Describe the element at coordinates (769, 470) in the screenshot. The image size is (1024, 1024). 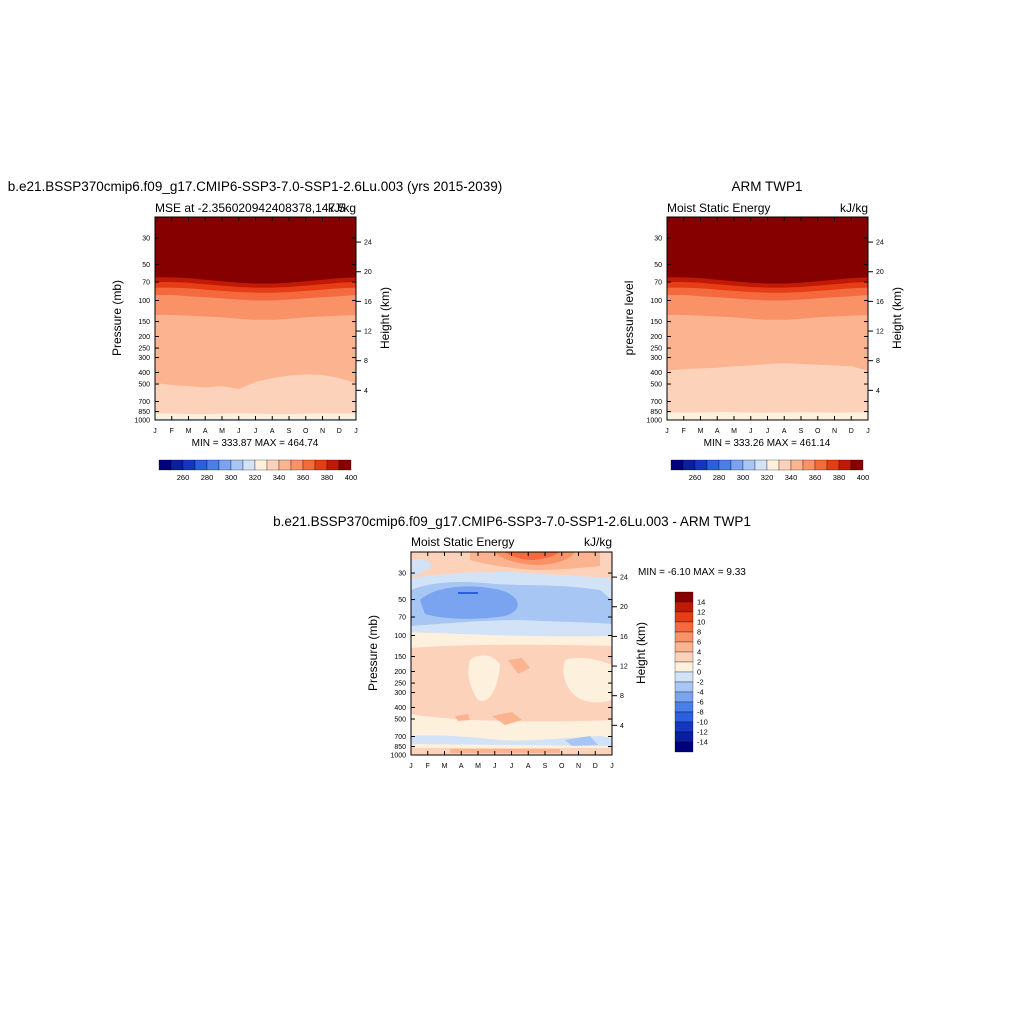
I see `colorbar-obs: 260 280 300 320 340 360 380 400` at that location.